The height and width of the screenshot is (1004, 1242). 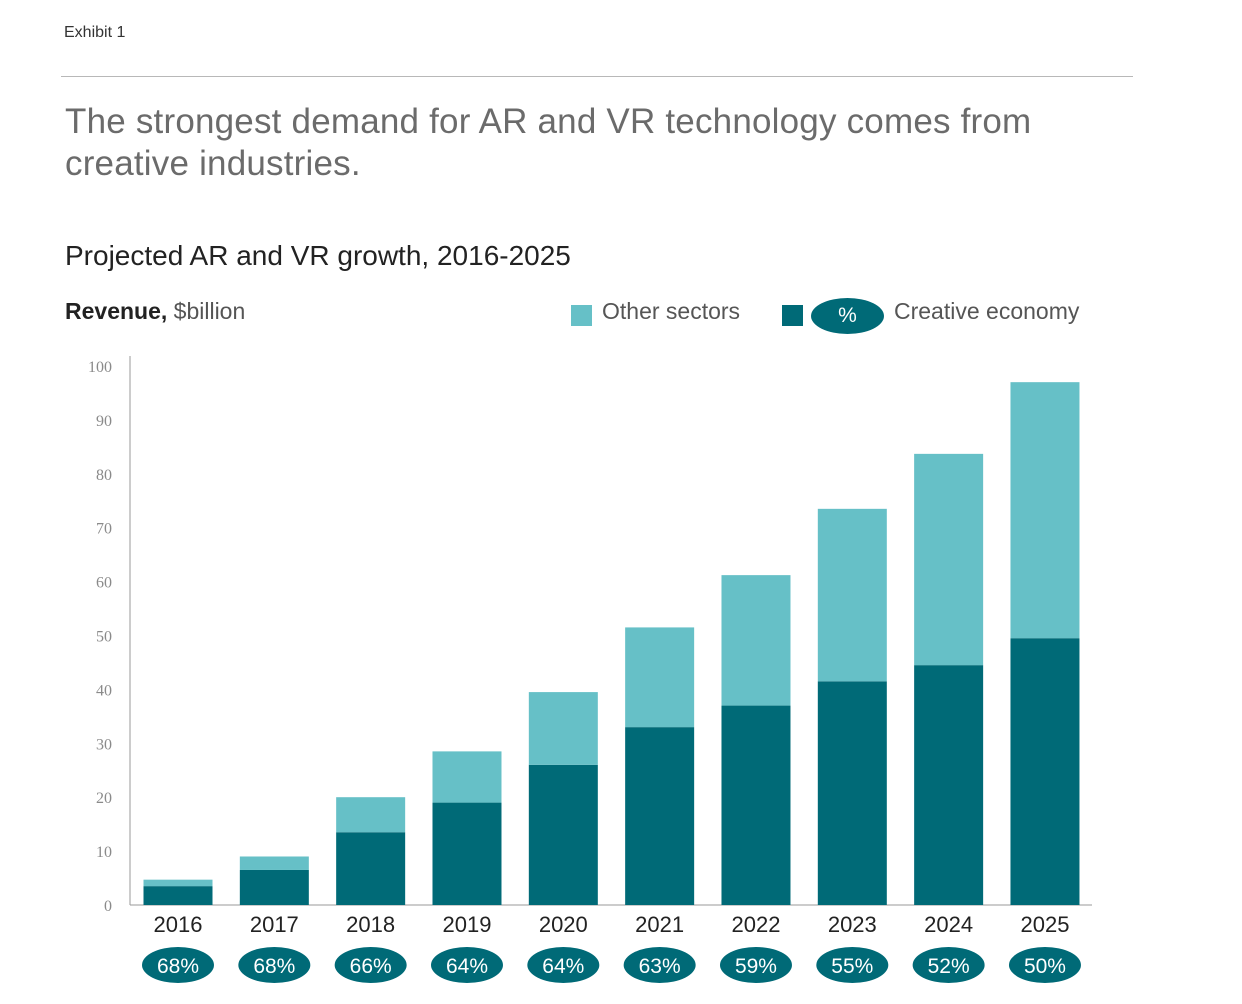 I want to click on x-tick-label: 2023, so click(x=852, y=924).